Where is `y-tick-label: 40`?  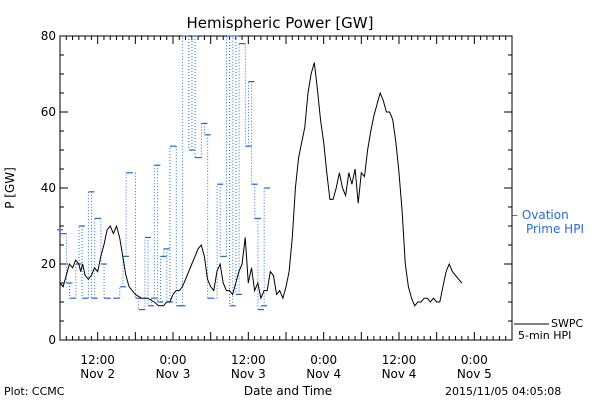 y-tick-label: 40 is located at coordinates (48, 188).